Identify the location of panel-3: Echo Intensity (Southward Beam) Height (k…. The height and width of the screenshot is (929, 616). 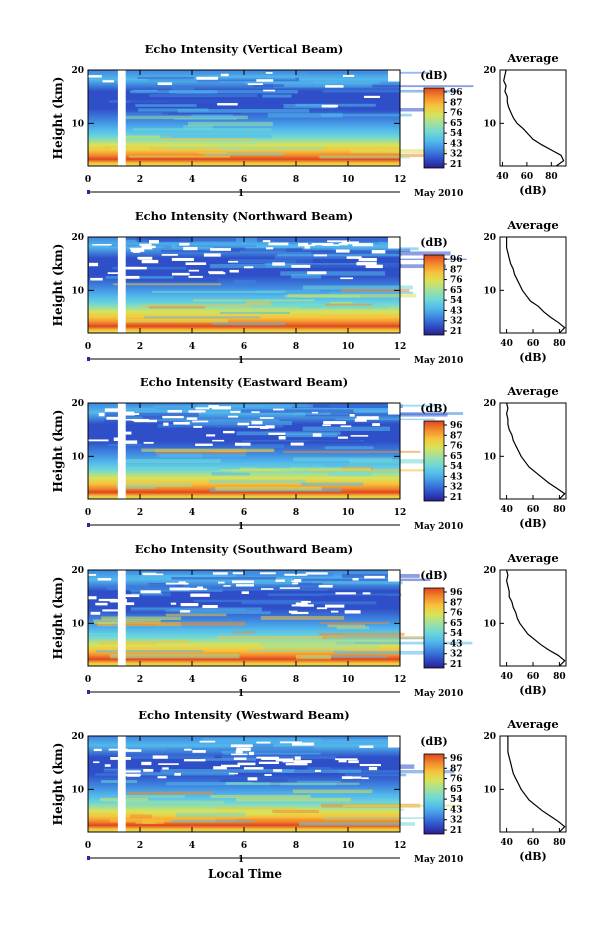
(309, 620).